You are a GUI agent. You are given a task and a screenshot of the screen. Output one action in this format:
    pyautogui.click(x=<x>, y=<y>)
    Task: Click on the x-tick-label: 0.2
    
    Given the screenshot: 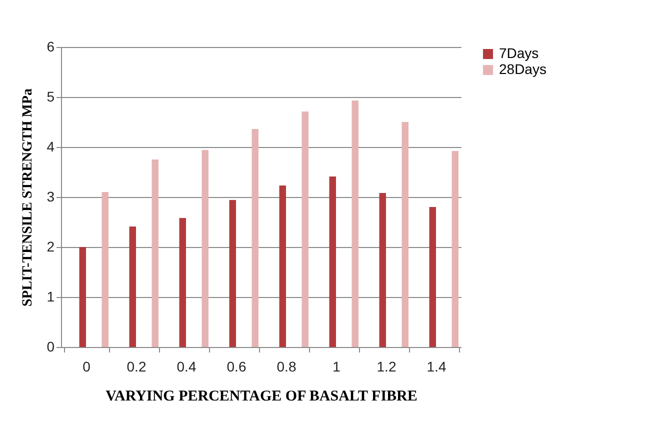 What is the action you would take?
    pyautogui.click(x=136, y=366)
    